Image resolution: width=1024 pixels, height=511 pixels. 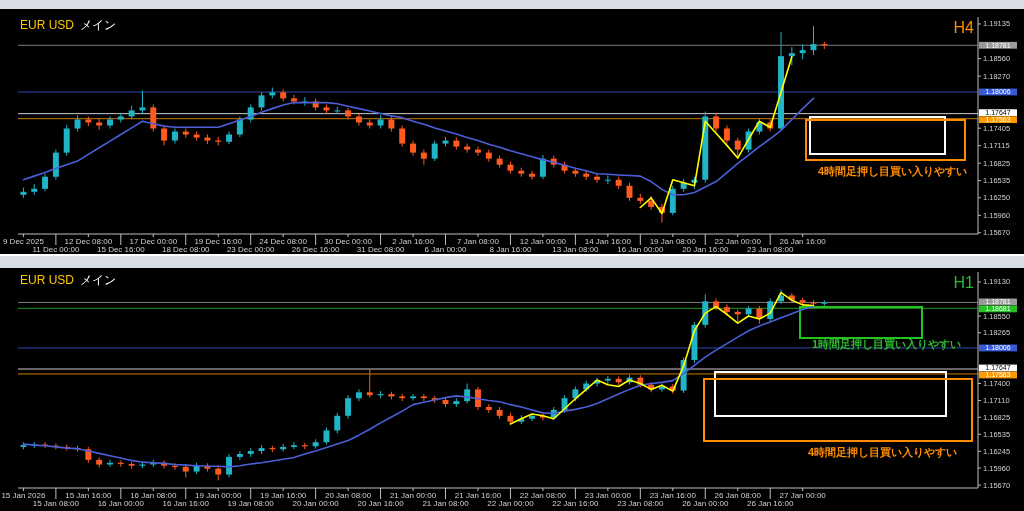 I want to click on x-tick-label: 18 Dec 08:00, so click(x=186, y=249).